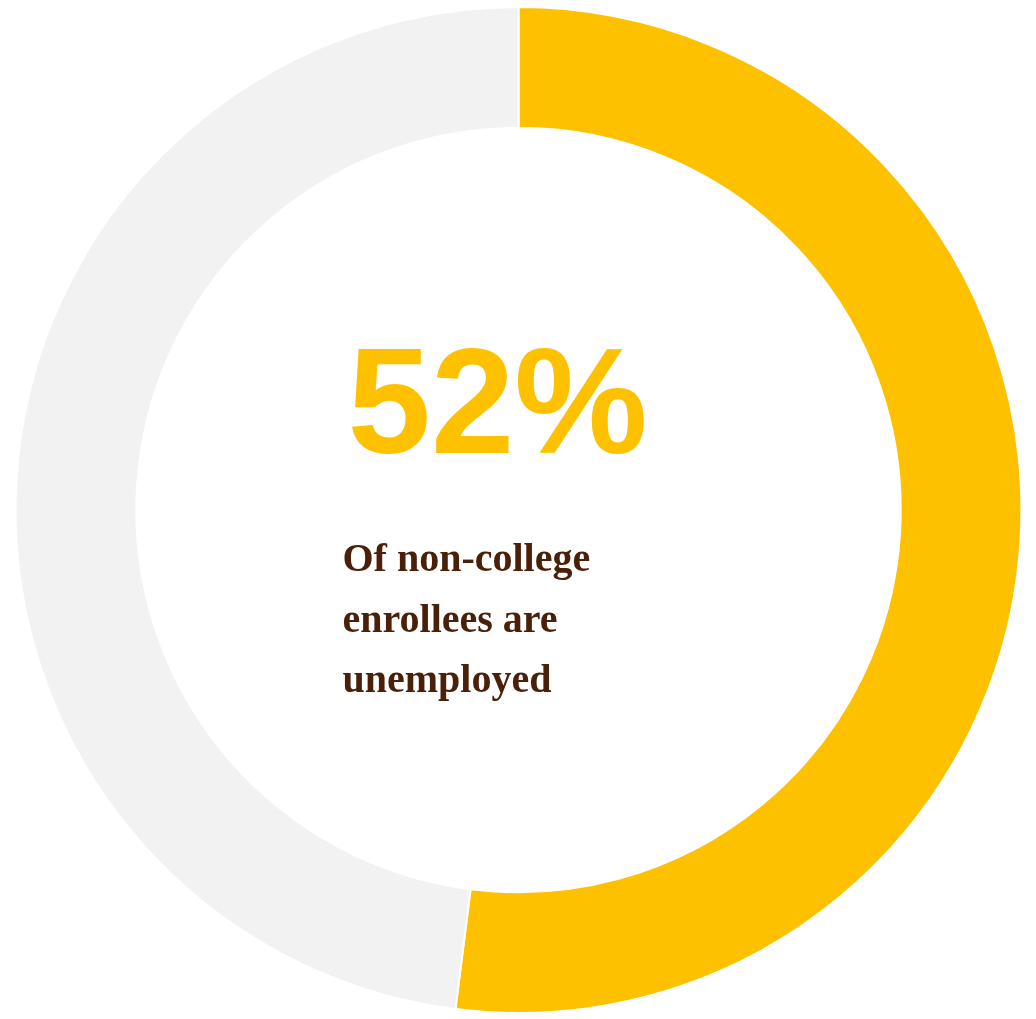  Describe the element at coordinates (497, 400) in the screenshot. I see `text: 52%` at that location.